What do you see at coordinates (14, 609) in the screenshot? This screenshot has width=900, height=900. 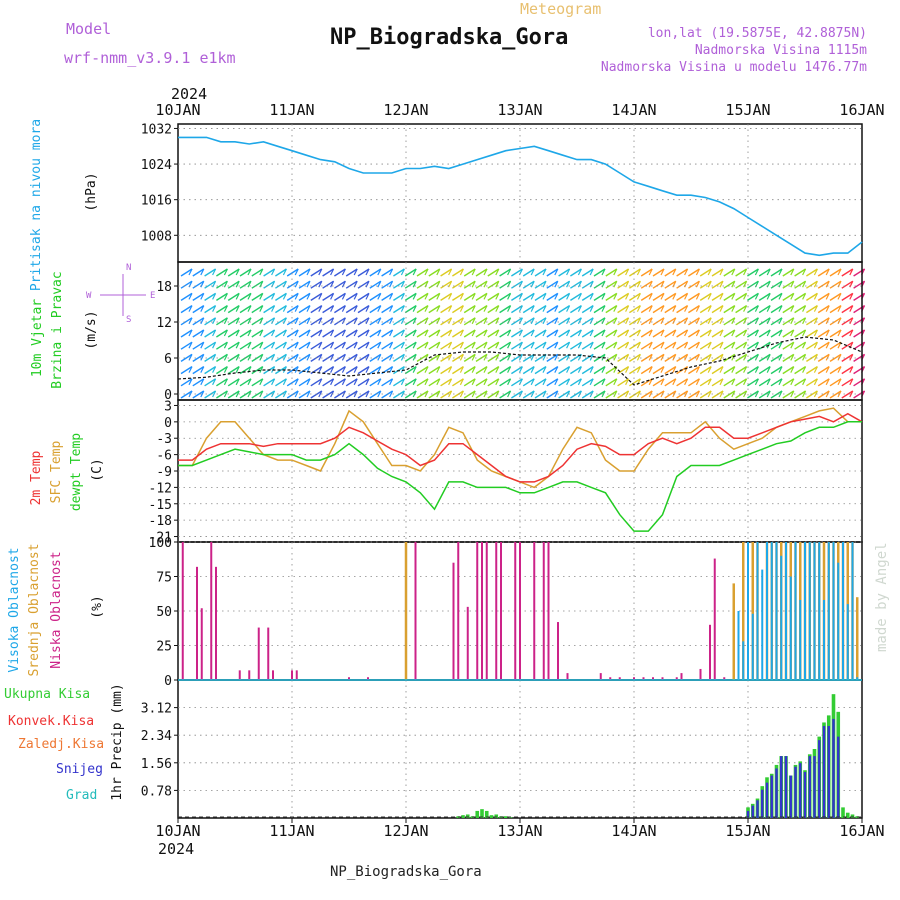 I see `cloud-ylabel-high: Visoka Oblacnost` at bounding box center [14, 609].